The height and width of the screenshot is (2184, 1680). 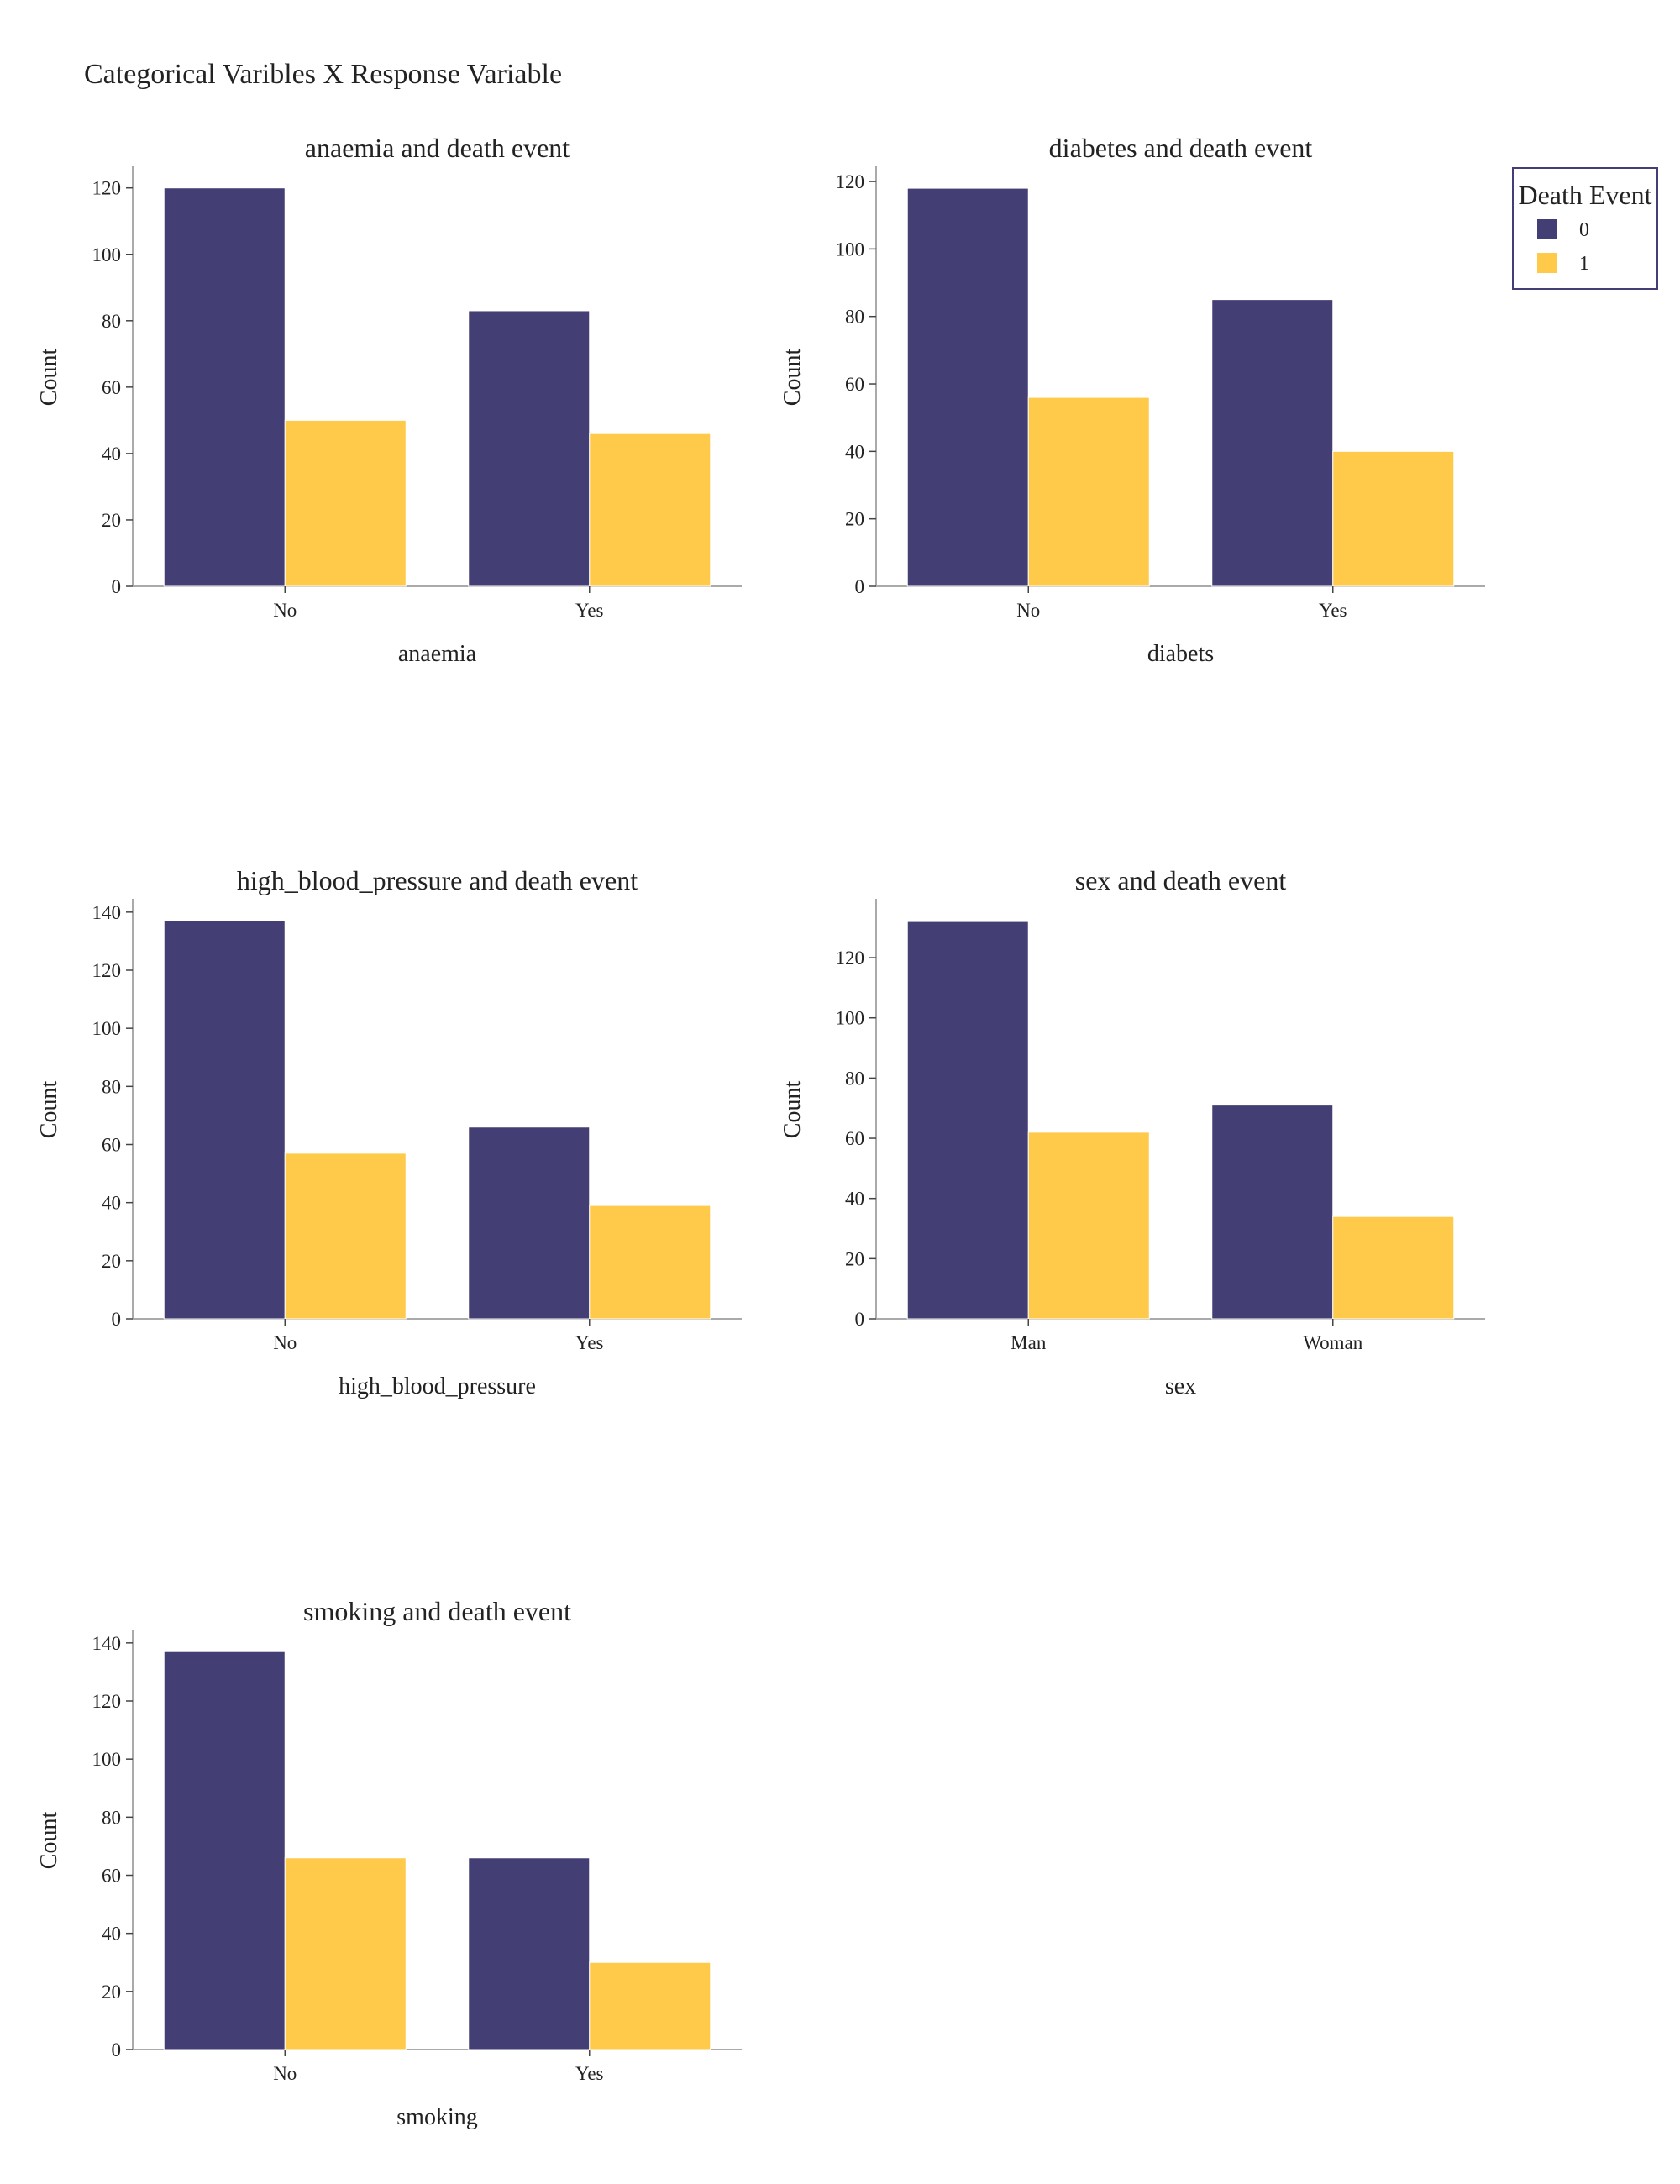 I want to click on subplot-title: anaemia and death event, so click(x=437, y=148).